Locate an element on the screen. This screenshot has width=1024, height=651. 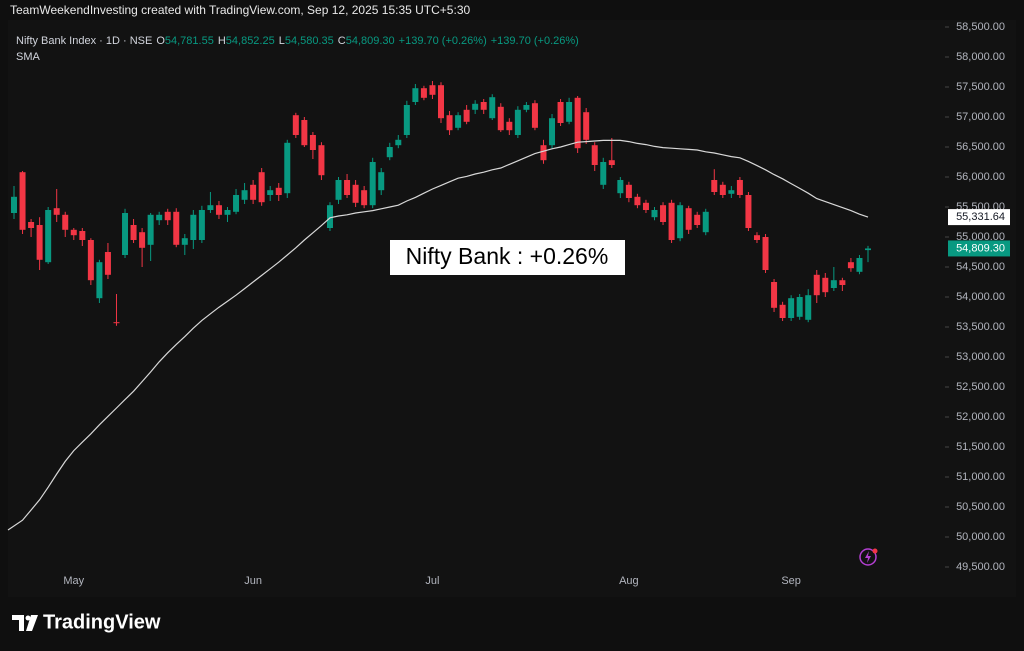
c-value: 54,809.30 is located at coordinates (370, 41).